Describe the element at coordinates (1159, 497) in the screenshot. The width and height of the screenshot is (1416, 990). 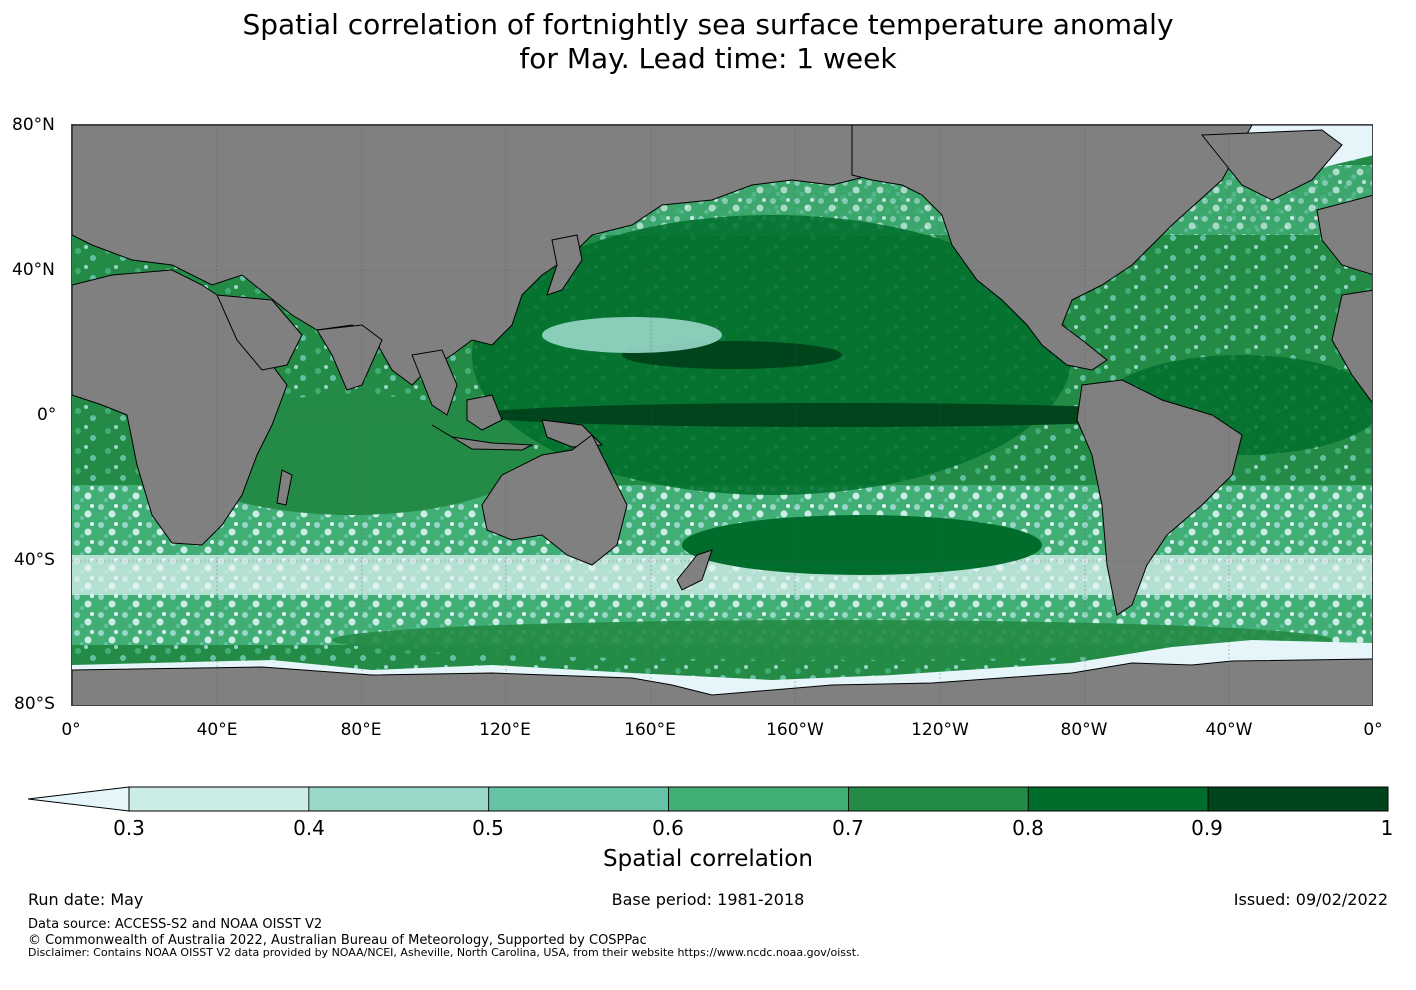
I see `south-america` at that location.